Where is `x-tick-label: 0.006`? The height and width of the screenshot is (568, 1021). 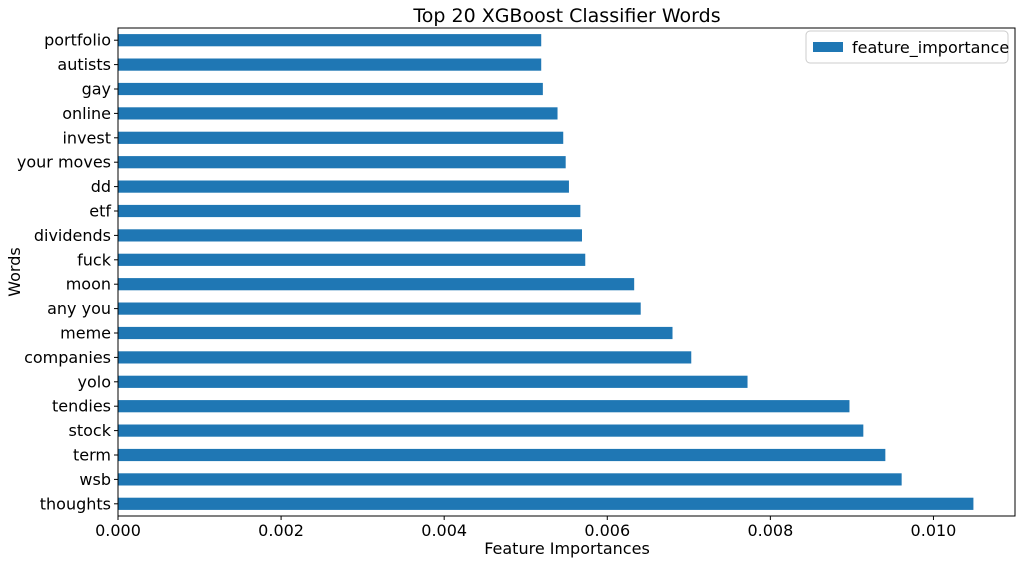
x-tick-label: 0.006 is located at coordinates (607, 530).